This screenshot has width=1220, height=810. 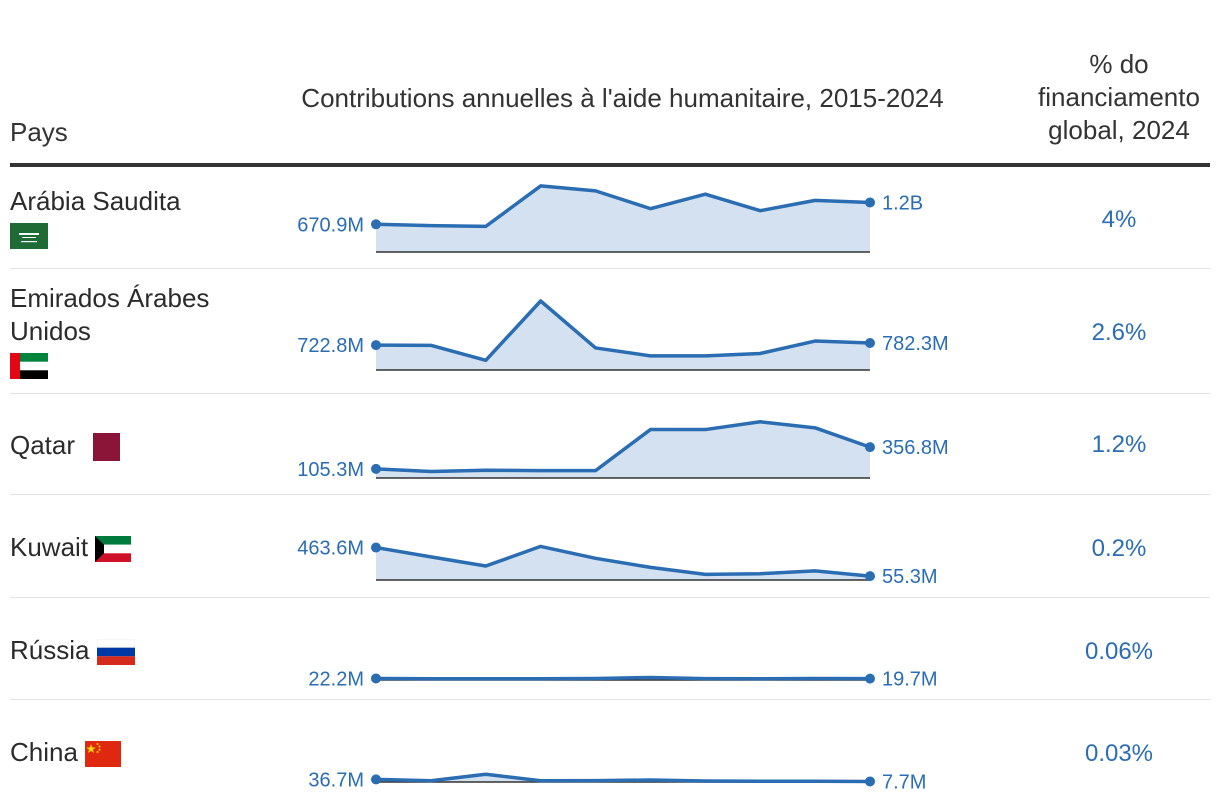 What do you see at coordinates (1119, 332) in the screenshot?
I see `global-share-value: 2.6%` at bounding box center [1119, 332].